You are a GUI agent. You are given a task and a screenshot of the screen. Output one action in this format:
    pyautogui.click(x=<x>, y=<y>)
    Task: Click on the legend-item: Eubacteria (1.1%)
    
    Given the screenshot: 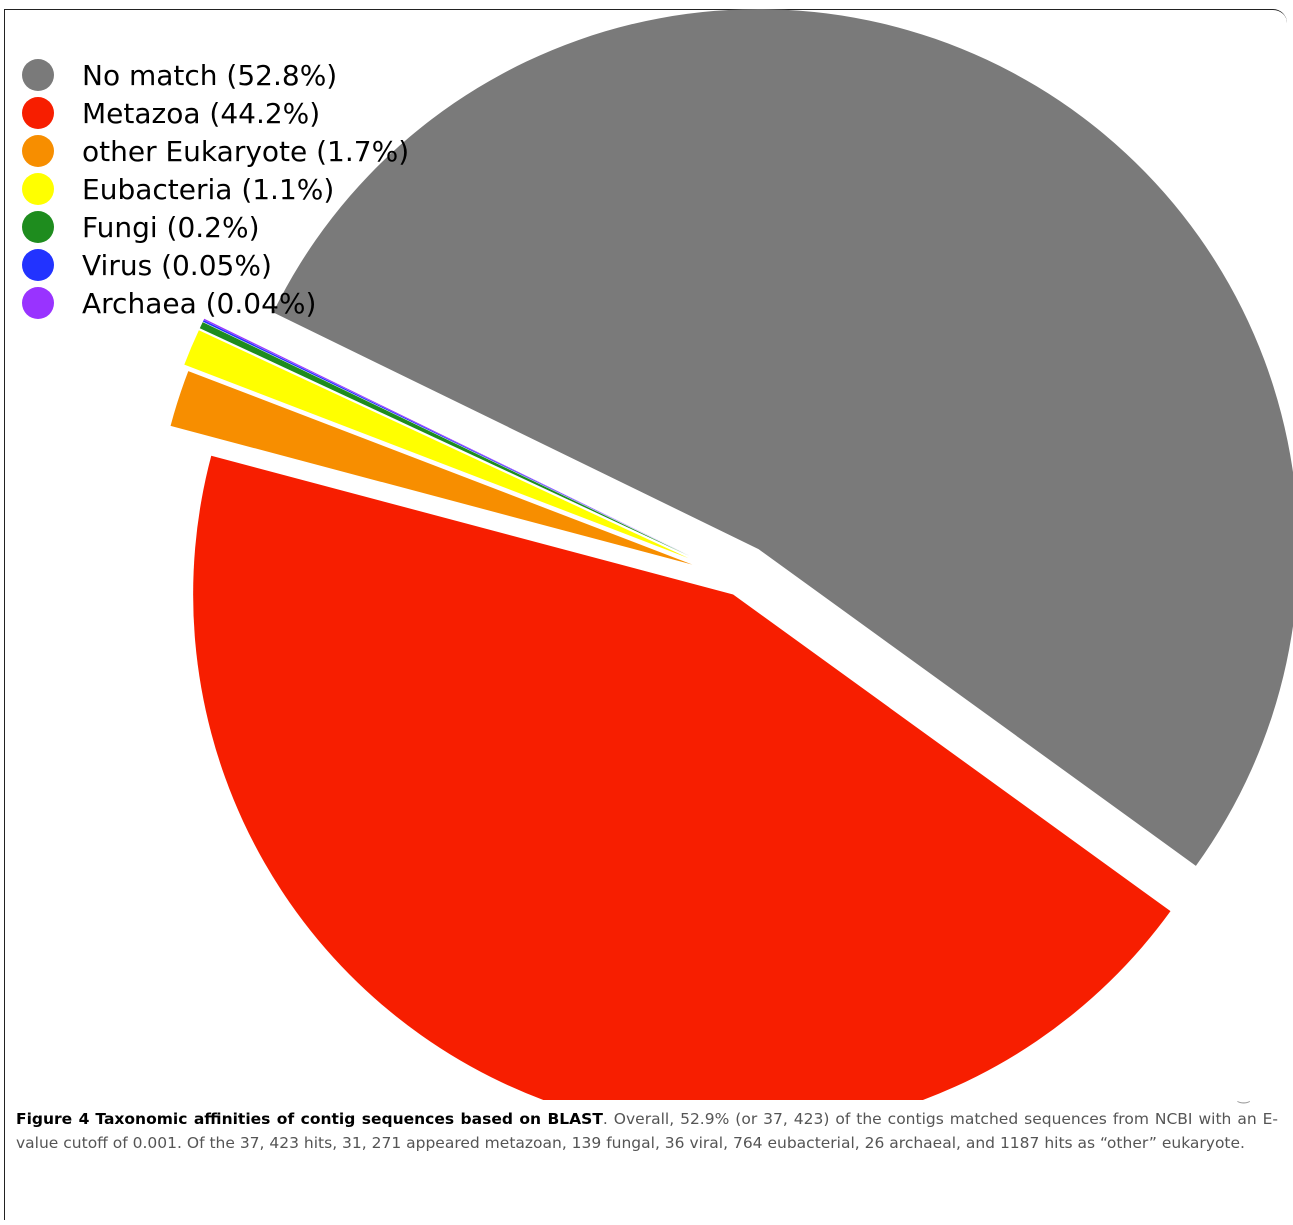 What is the action you would take?
    pyautogui.click(x=215, y=189)
    